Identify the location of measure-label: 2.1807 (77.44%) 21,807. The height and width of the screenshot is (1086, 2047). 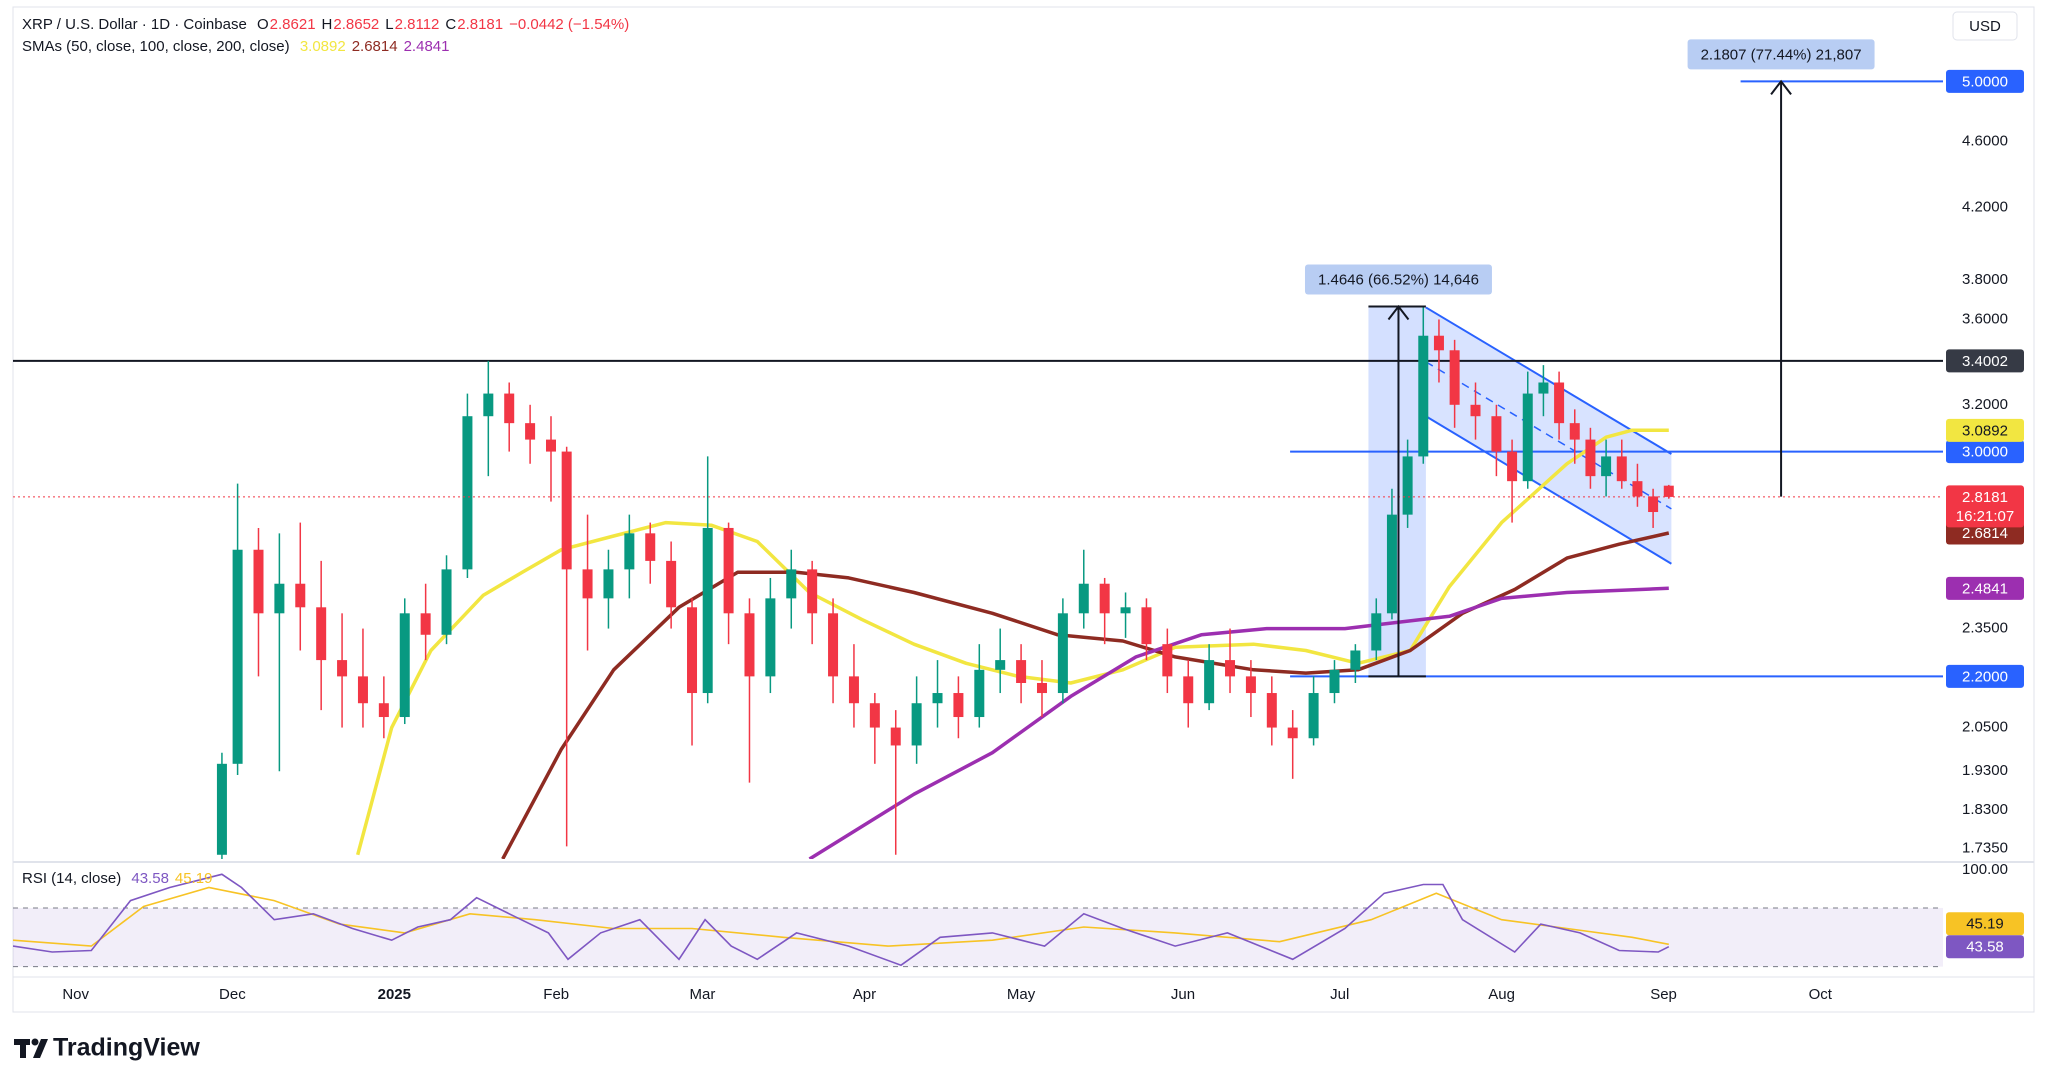
(1781, 54).